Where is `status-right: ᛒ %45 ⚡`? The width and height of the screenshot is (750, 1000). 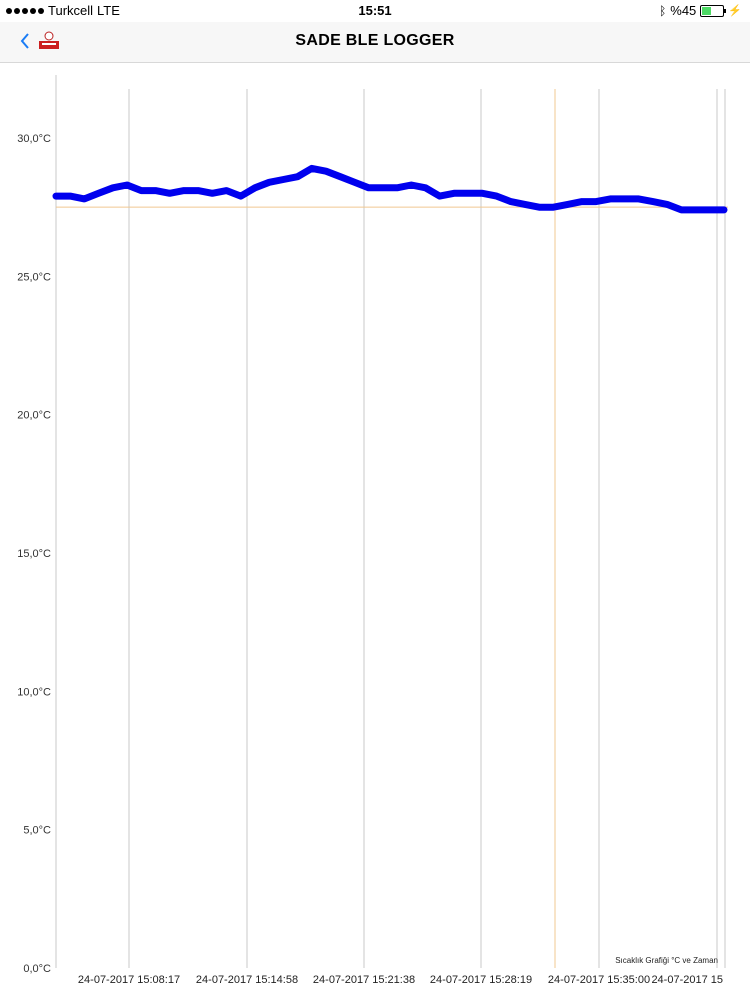 status-right: ᛒ %45 ⚡ is located at coordinates (700, 10).